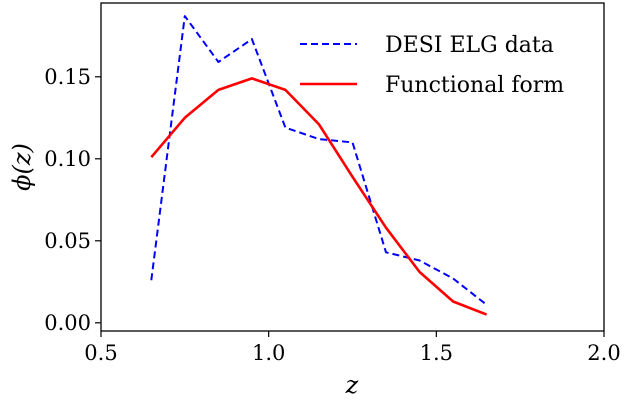  I want to click on legend: DESI ELG data Functional form, so click(432, 65).